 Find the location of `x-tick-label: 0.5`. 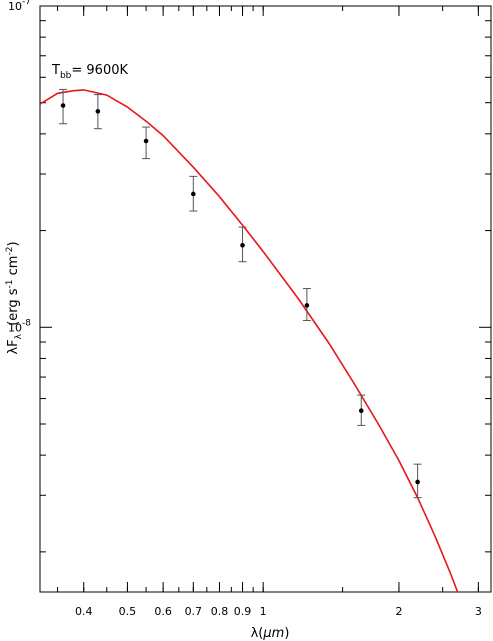

x-tick-label: 0.5 is located at coordinates (128, 611).